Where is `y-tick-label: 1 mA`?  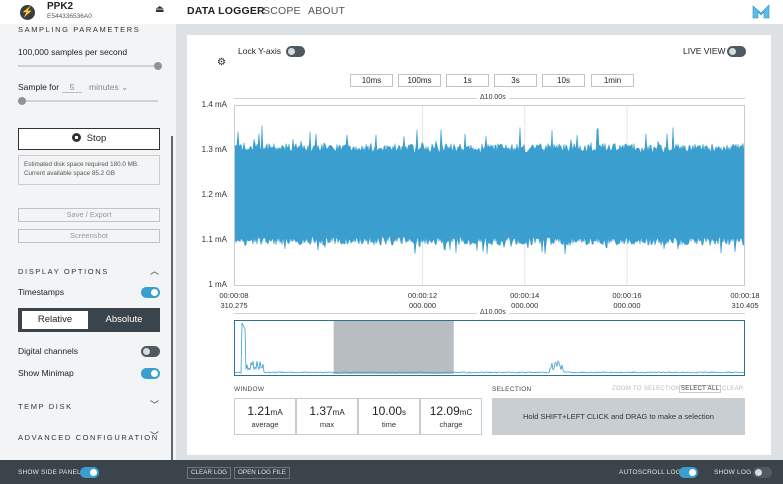 y-tick-label: 1 mA is located at coordinates (217, 284).